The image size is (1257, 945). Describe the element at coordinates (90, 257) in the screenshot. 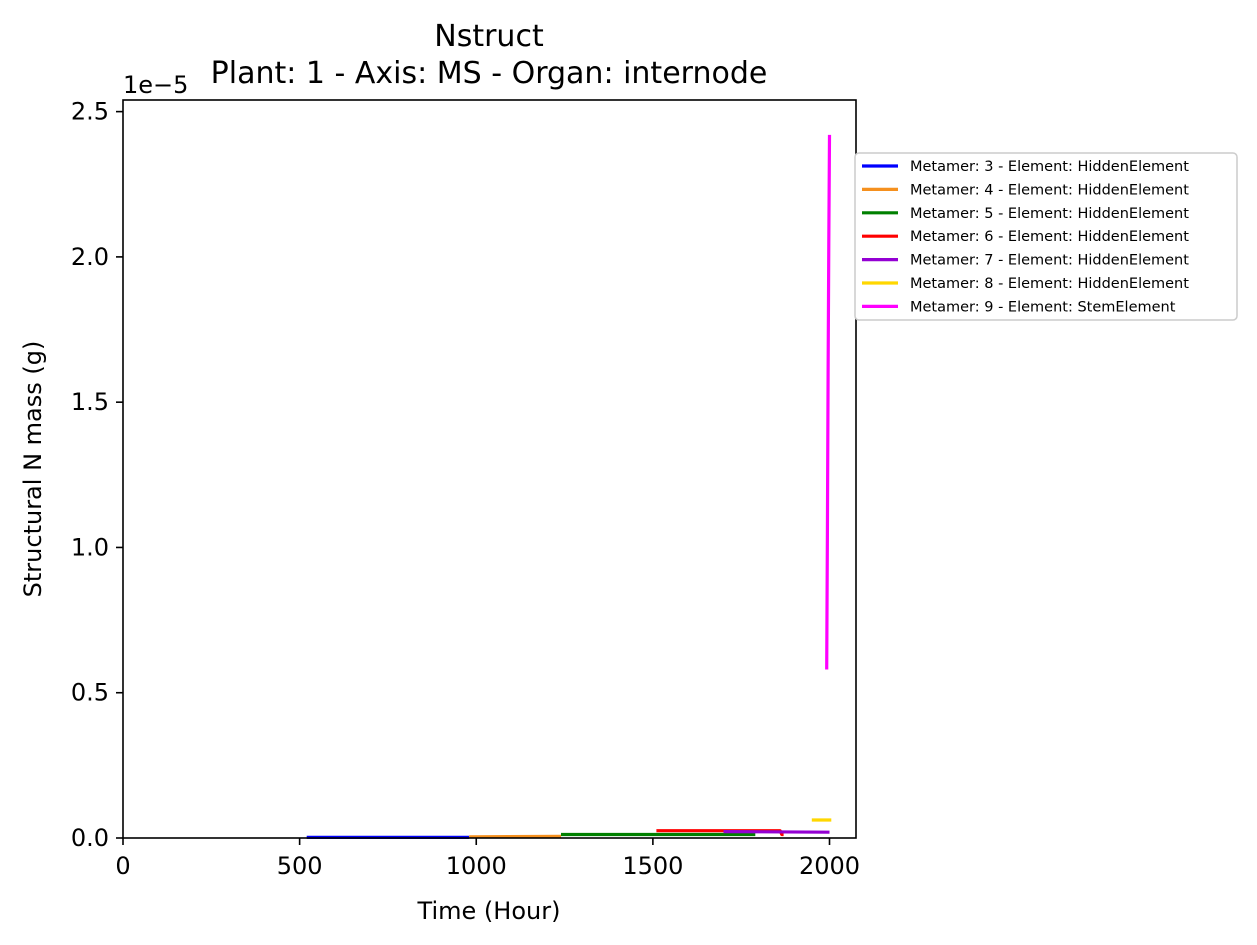

I see `y-tick-label: 2.0` at that location.